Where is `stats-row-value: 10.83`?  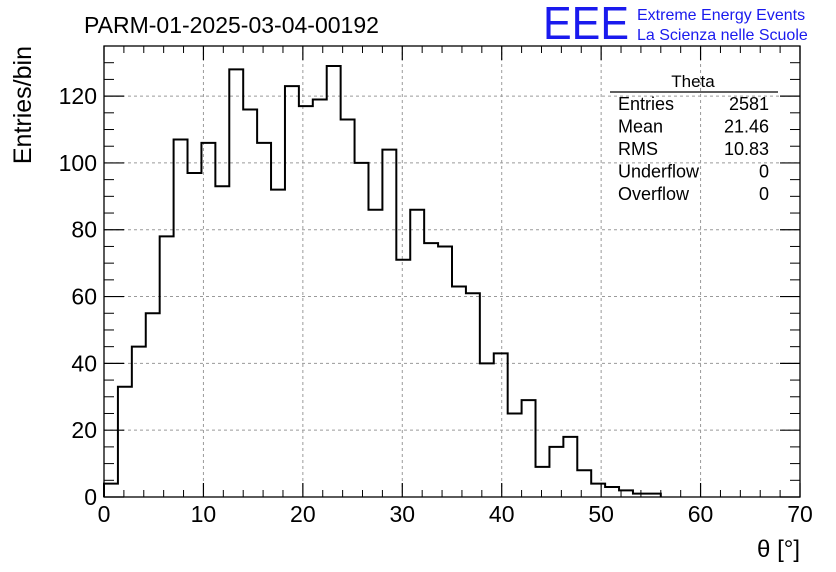
stats-row-value: 10.83 is located at coordinates (746, 149).